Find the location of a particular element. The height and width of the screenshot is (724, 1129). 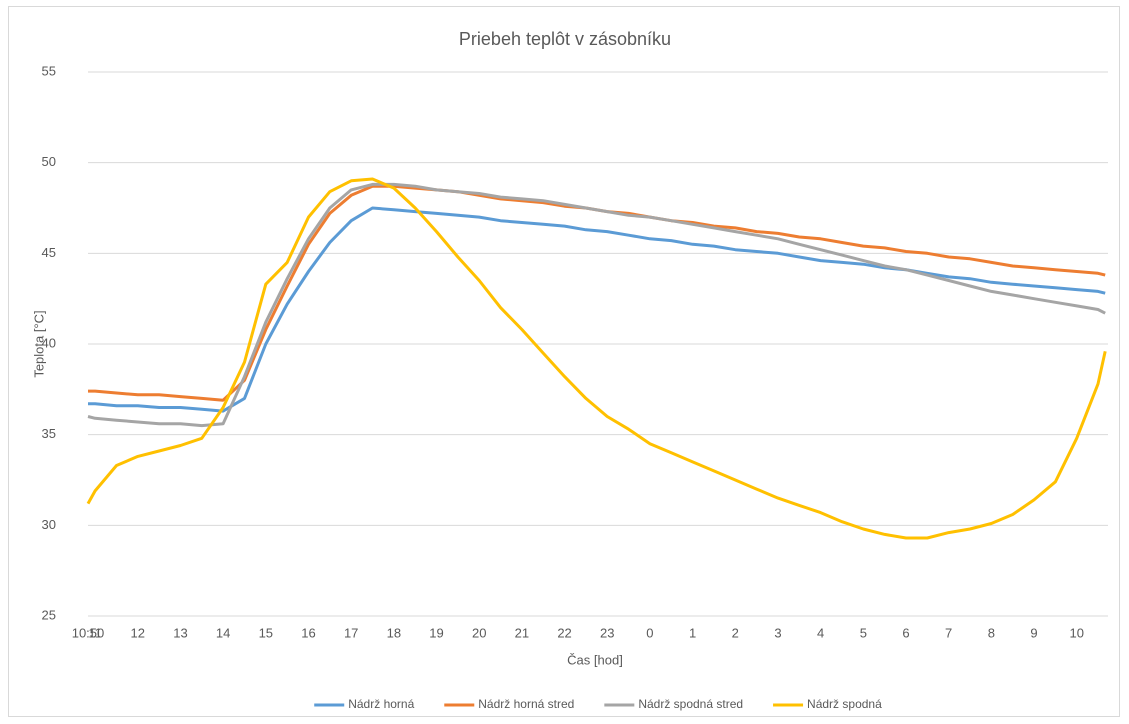

x-axis-label: Čas [hod] is located at coordinates (595, 659).